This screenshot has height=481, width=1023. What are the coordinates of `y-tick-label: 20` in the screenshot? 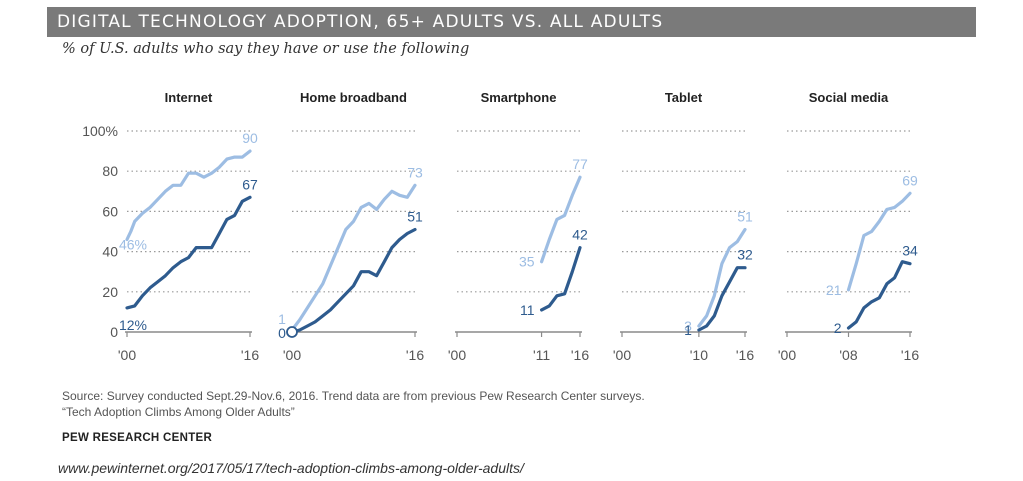 It's located at (110, 292).